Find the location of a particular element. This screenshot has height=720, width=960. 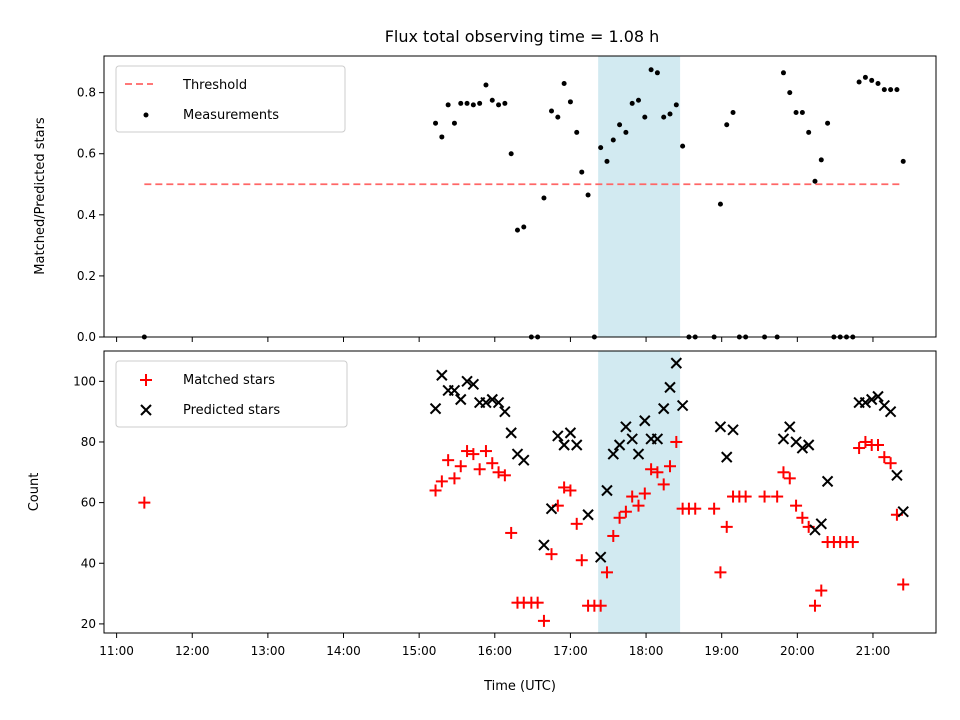

count-legend: Matched stars Predicted stars is located at coordinates (231, 394).